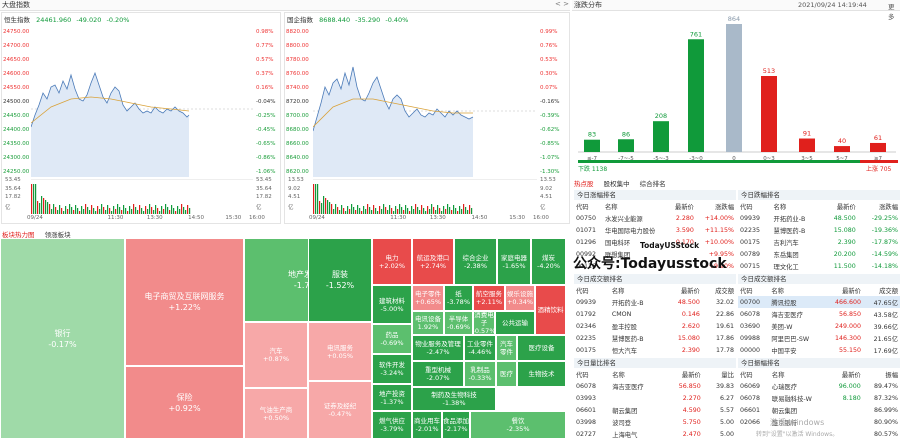  Describe the element at coordinates (719, 242) in the screenshot. I see `ranking-cell: +10.00%` at that location.